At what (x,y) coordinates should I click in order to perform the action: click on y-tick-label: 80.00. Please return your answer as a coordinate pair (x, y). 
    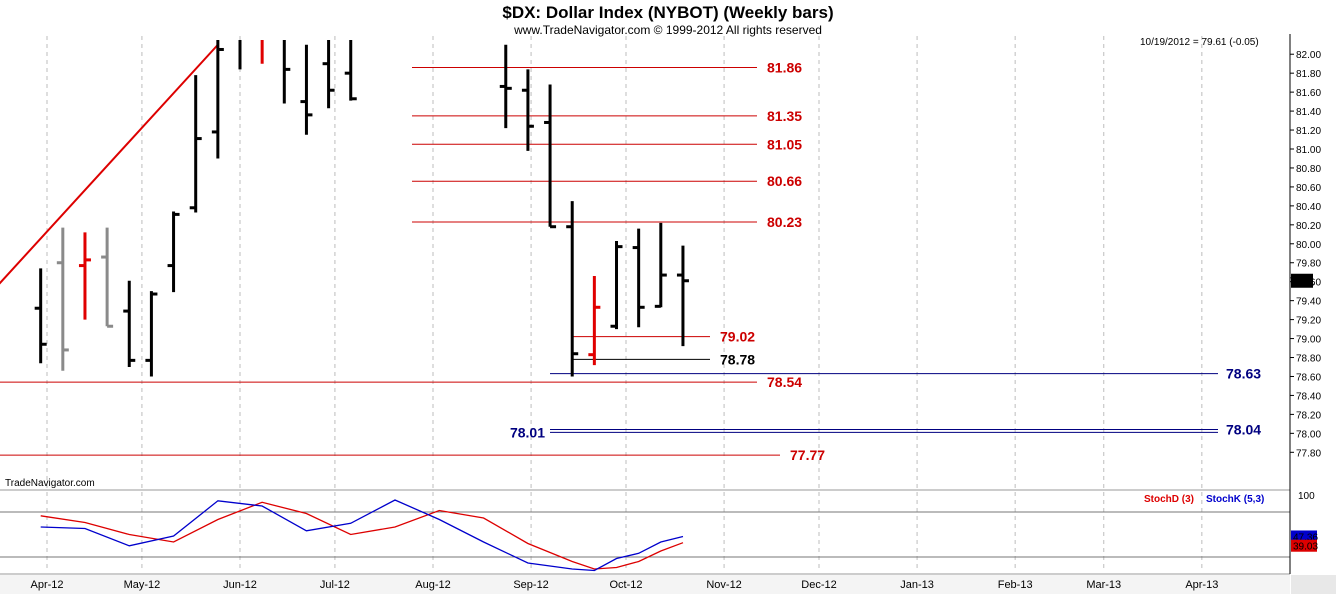
    Looking at the image, I should click on (1308, 245).